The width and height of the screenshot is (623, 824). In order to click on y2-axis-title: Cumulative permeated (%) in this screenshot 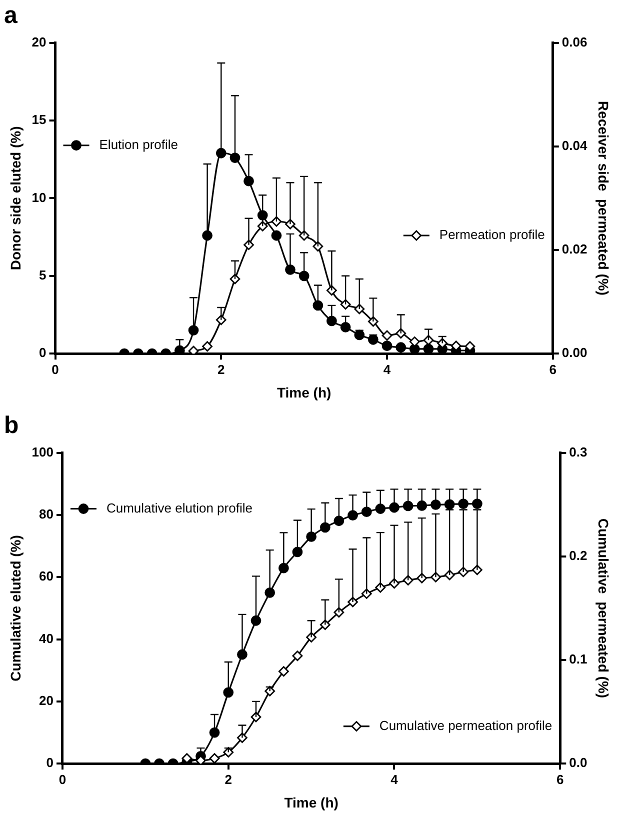, I will do `click(604, 608)`.